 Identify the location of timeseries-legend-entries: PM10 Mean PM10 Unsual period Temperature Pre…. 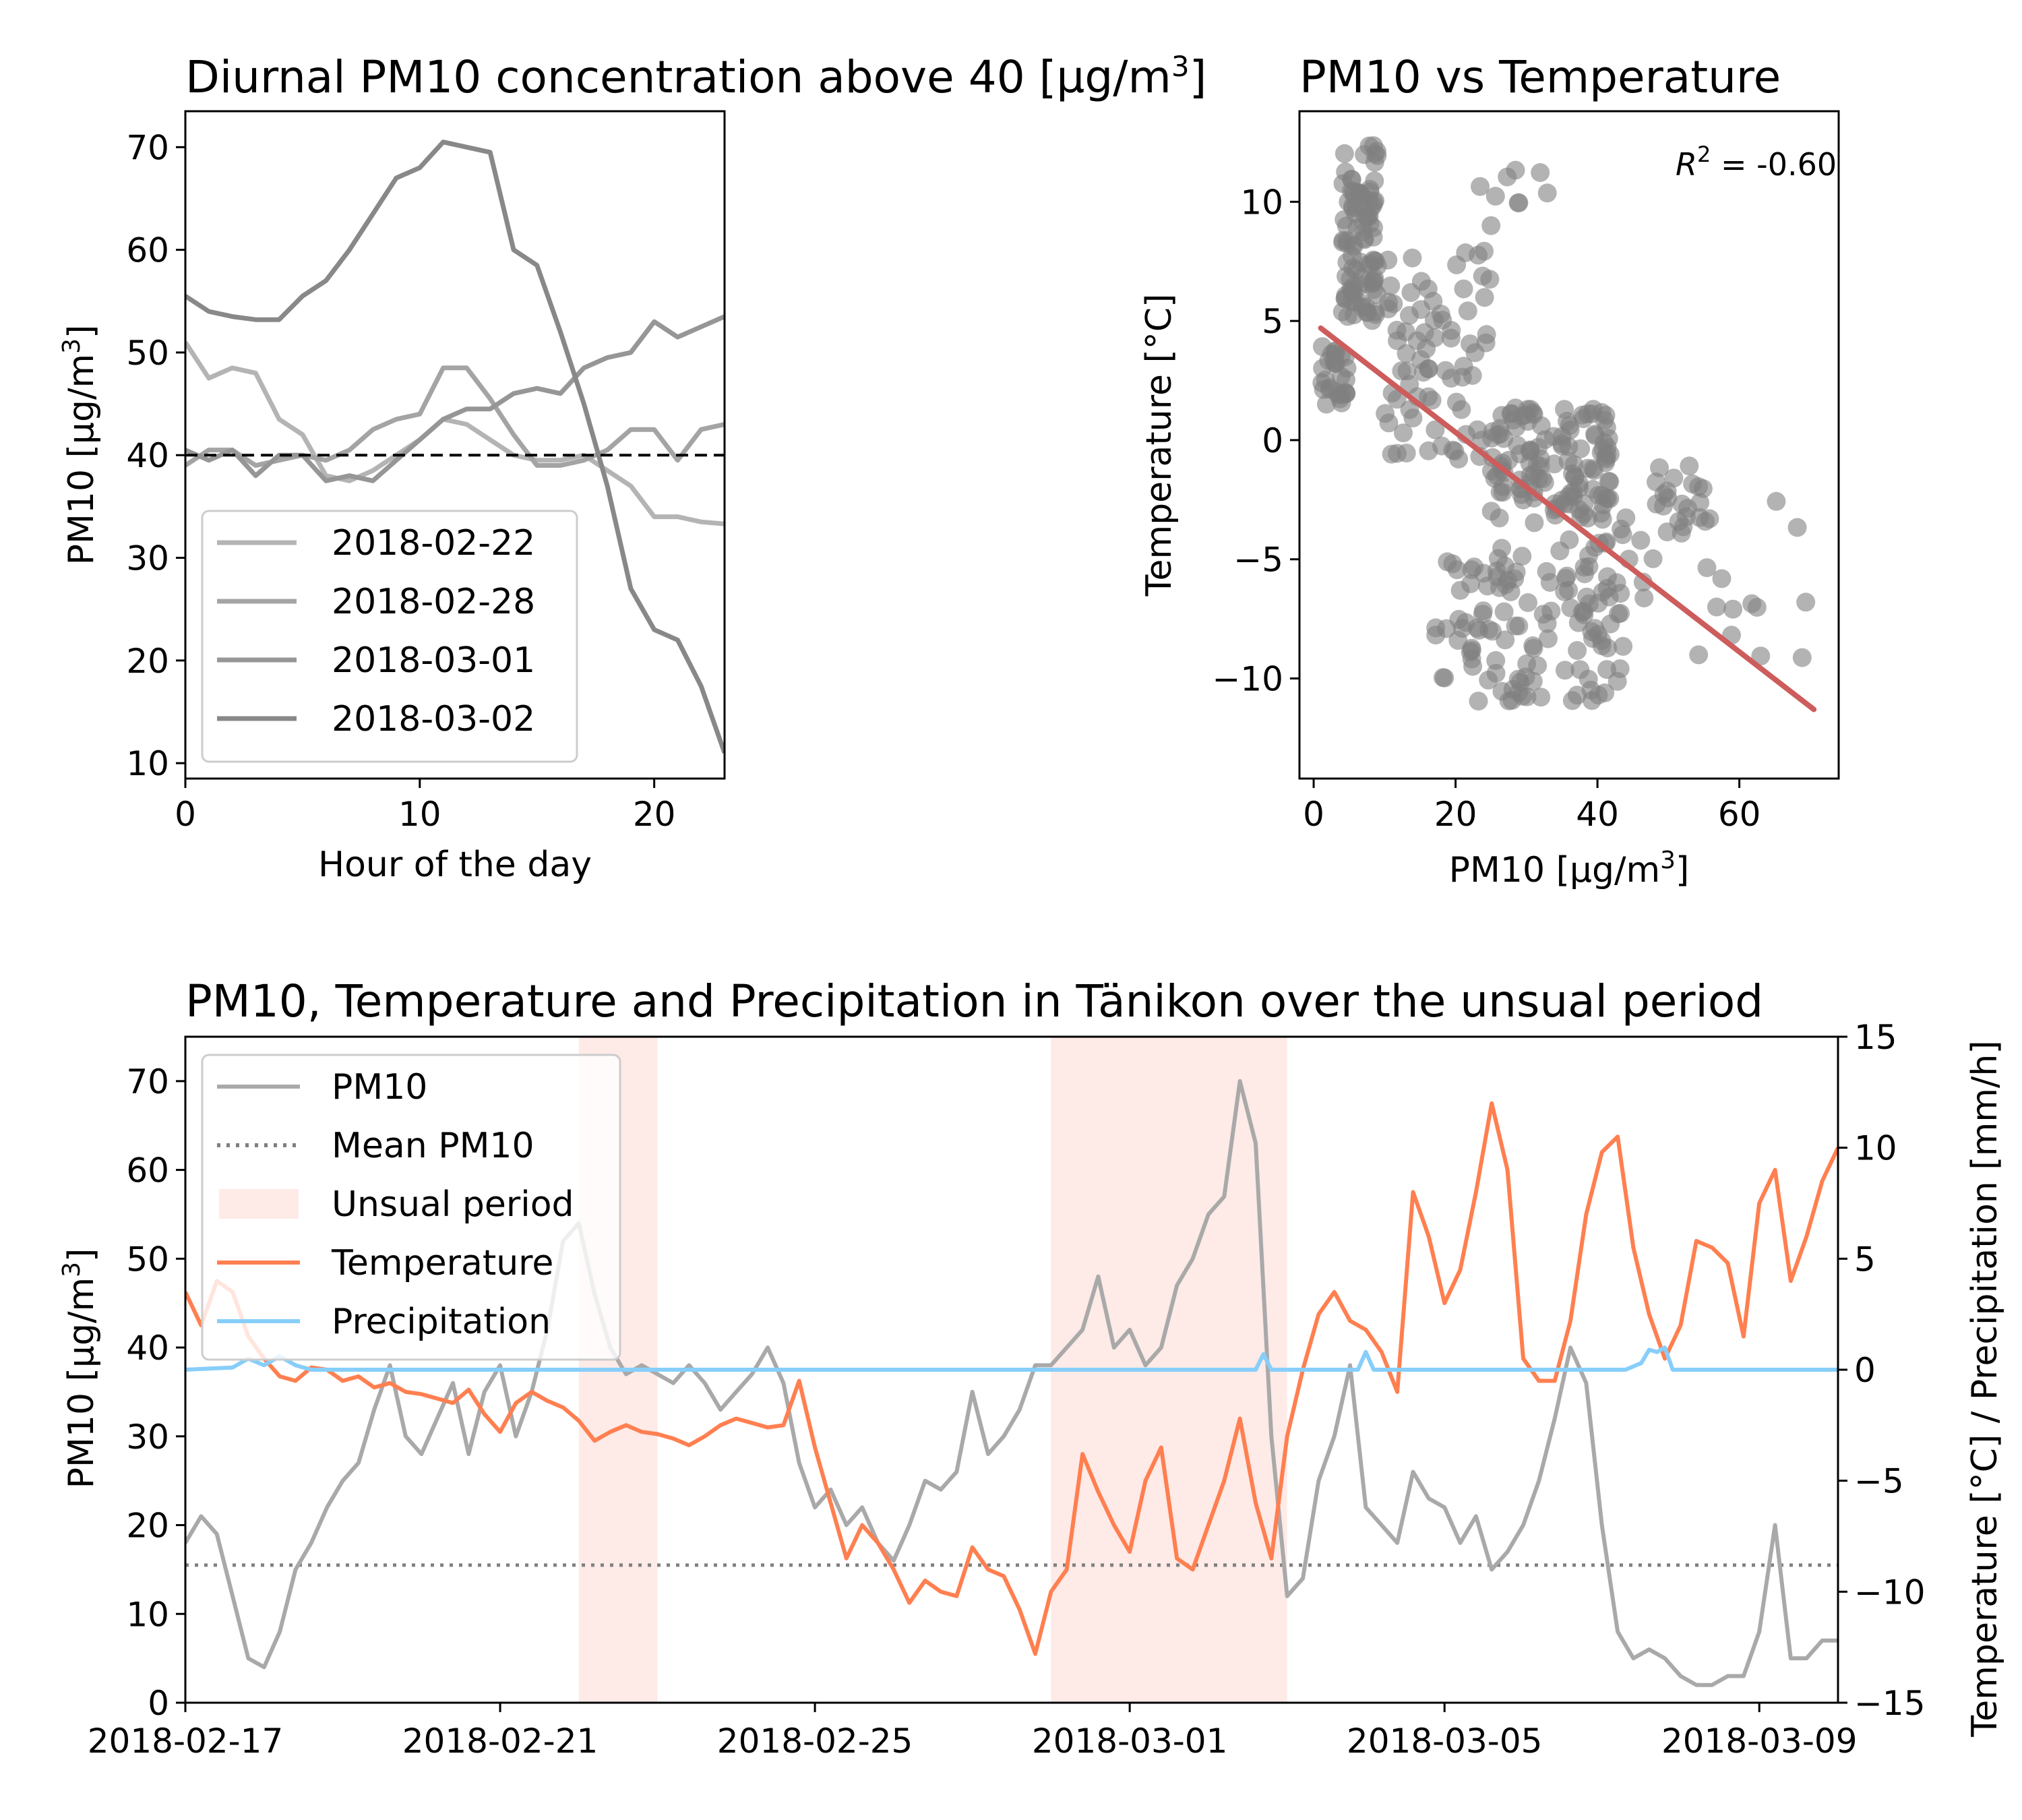
(395, 1204).